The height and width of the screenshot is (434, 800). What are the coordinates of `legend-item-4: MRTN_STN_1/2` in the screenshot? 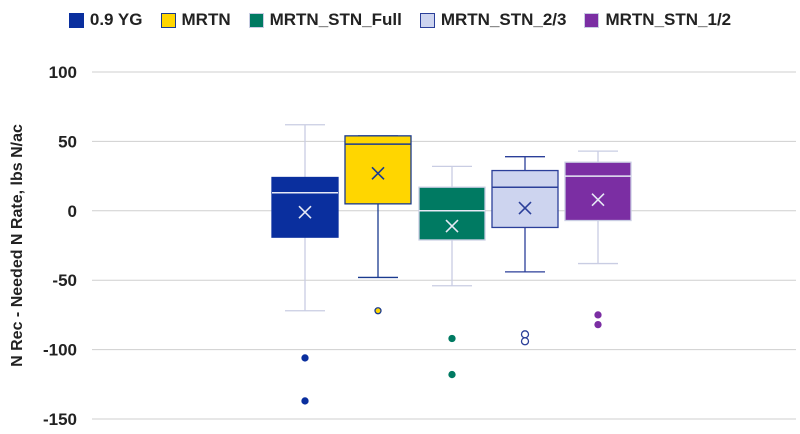 It's located at (657, 20).